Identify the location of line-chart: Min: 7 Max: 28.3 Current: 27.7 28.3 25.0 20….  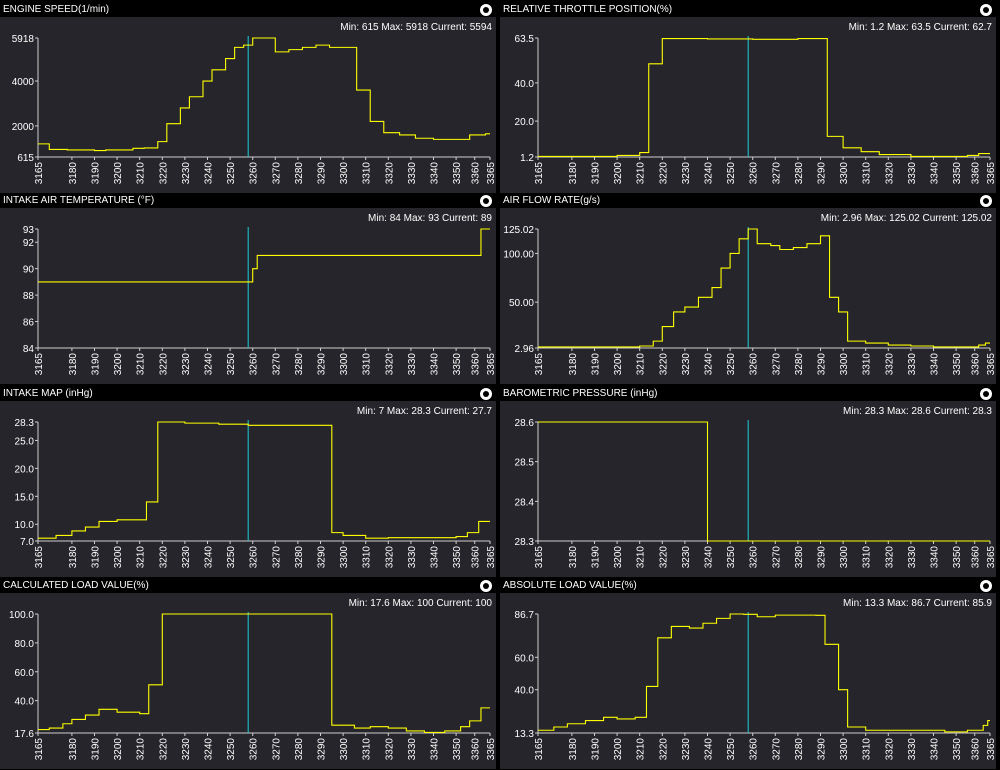
(248, 489).